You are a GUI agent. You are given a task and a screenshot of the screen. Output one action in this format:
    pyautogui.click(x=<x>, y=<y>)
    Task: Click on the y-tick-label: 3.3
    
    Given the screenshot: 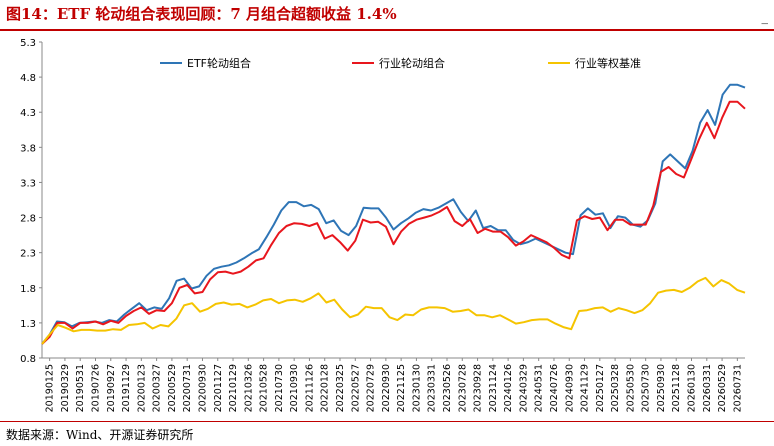 What is the action you would take?
    pyautogui.click(x=28, y=183)
    